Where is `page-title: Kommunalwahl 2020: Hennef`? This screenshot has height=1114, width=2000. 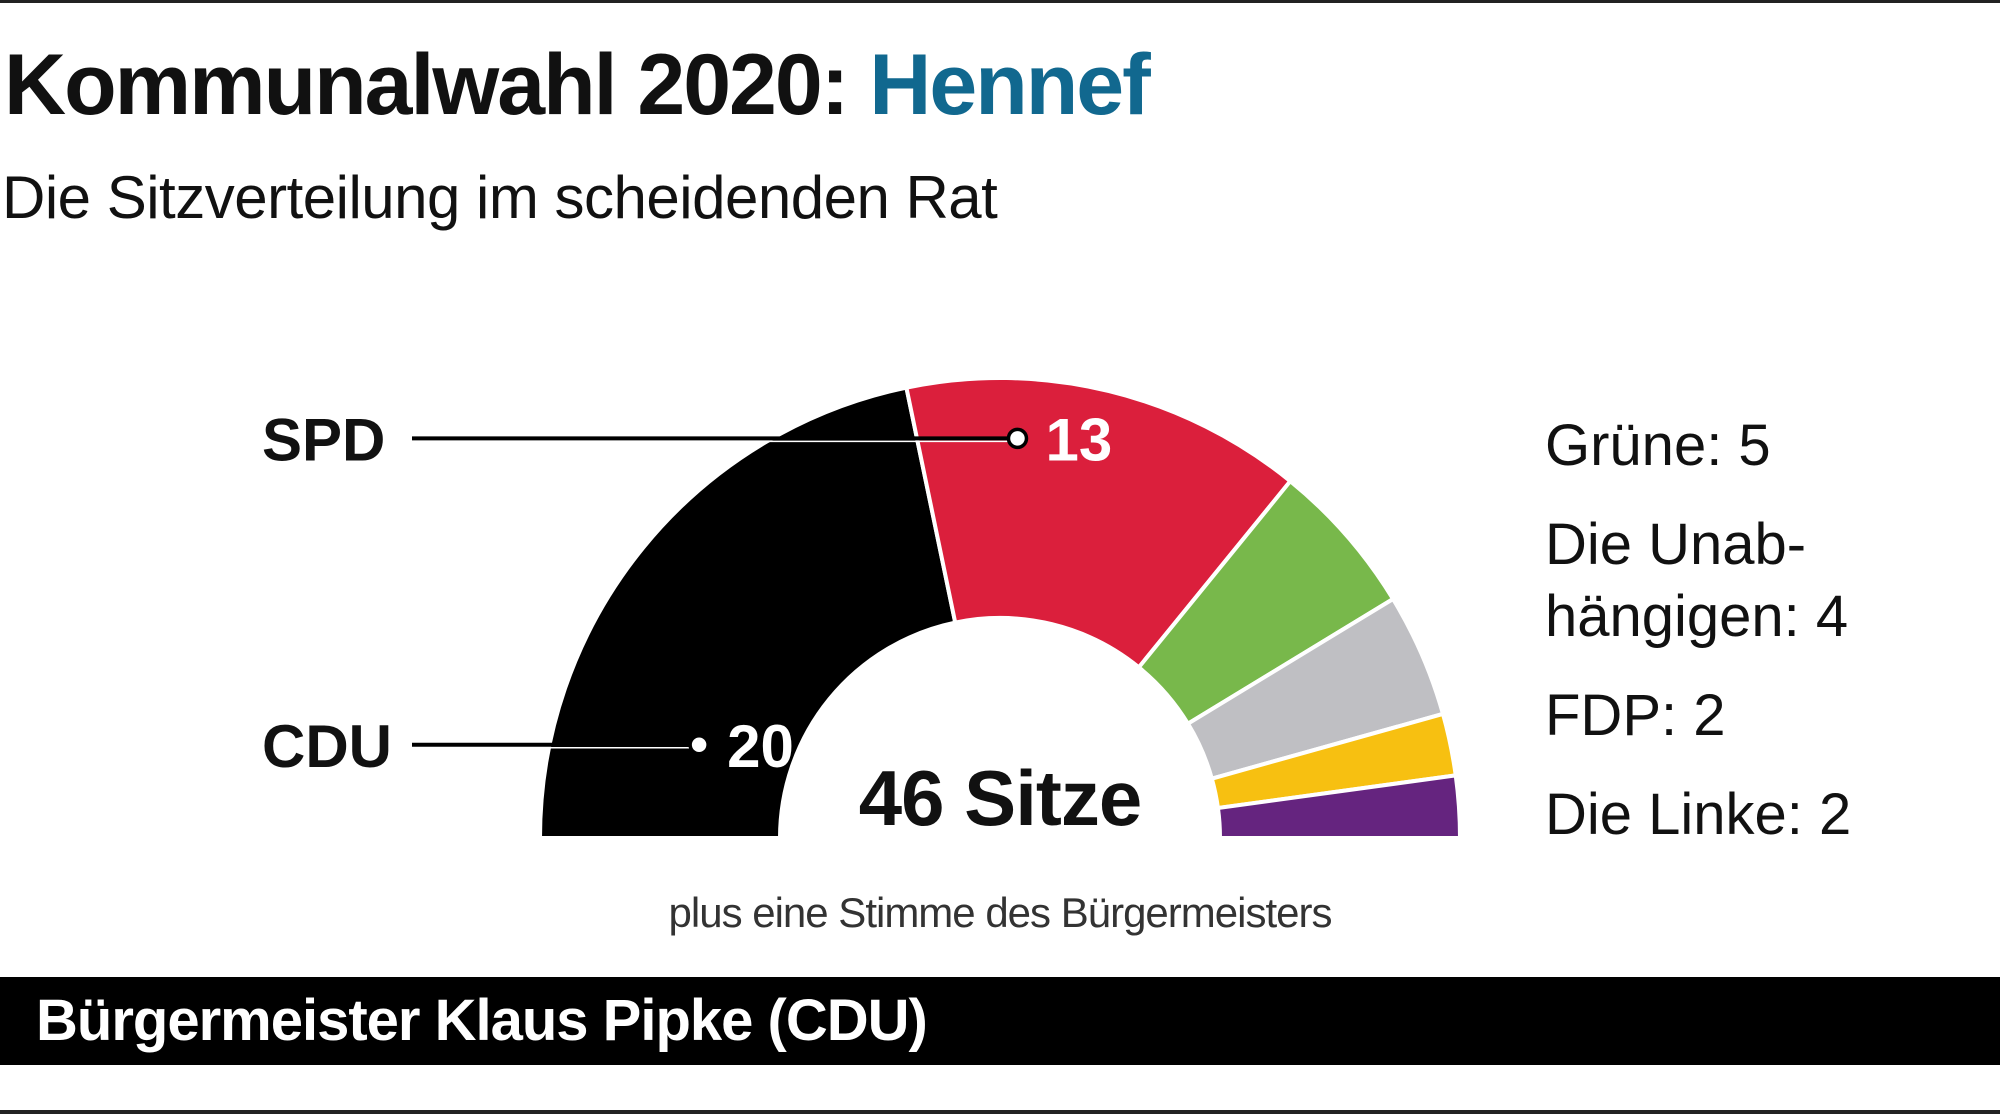 page-title: Kommunalwahl 2020: Hennef is located at coordinates (577, 85).